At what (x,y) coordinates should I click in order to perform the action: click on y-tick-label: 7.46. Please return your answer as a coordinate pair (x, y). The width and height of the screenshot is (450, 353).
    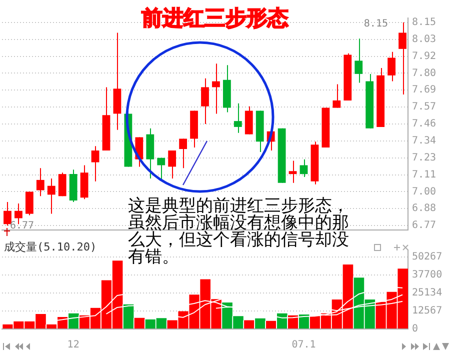
    Looking at the image, I should click on (424, 124).